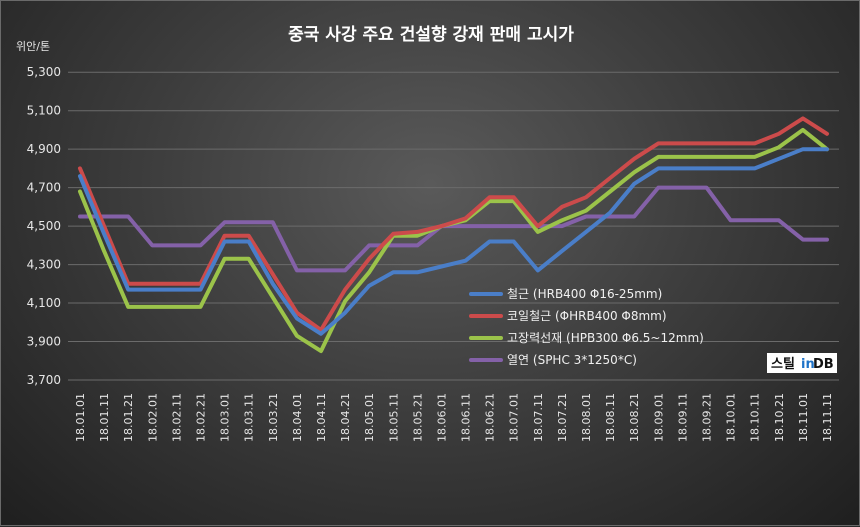  Describe the element at coordinates (431, 34) in the screenshot. I see `chart-title: 중국 사강 주요 건설향 강재 판매 고시가` at that location.